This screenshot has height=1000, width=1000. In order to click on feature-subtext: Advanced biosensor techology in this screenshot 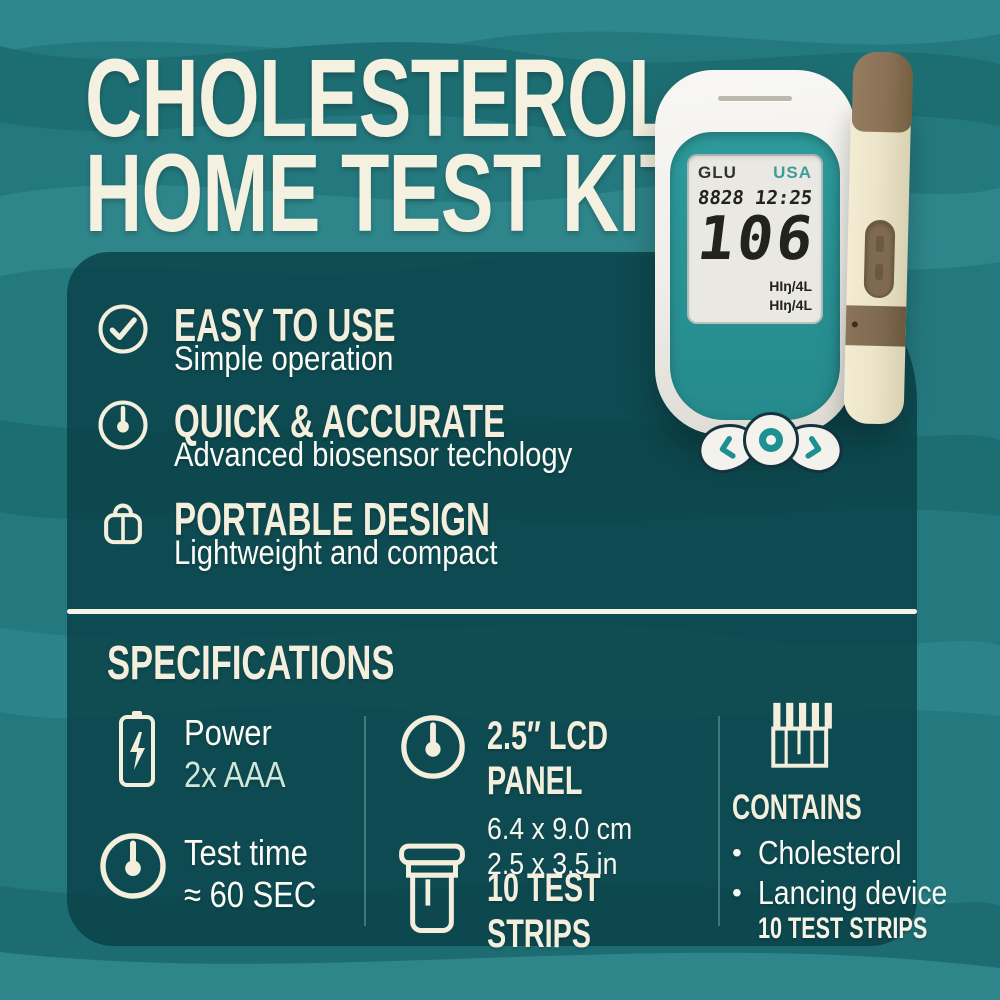, I will do `click(373, 455)`.